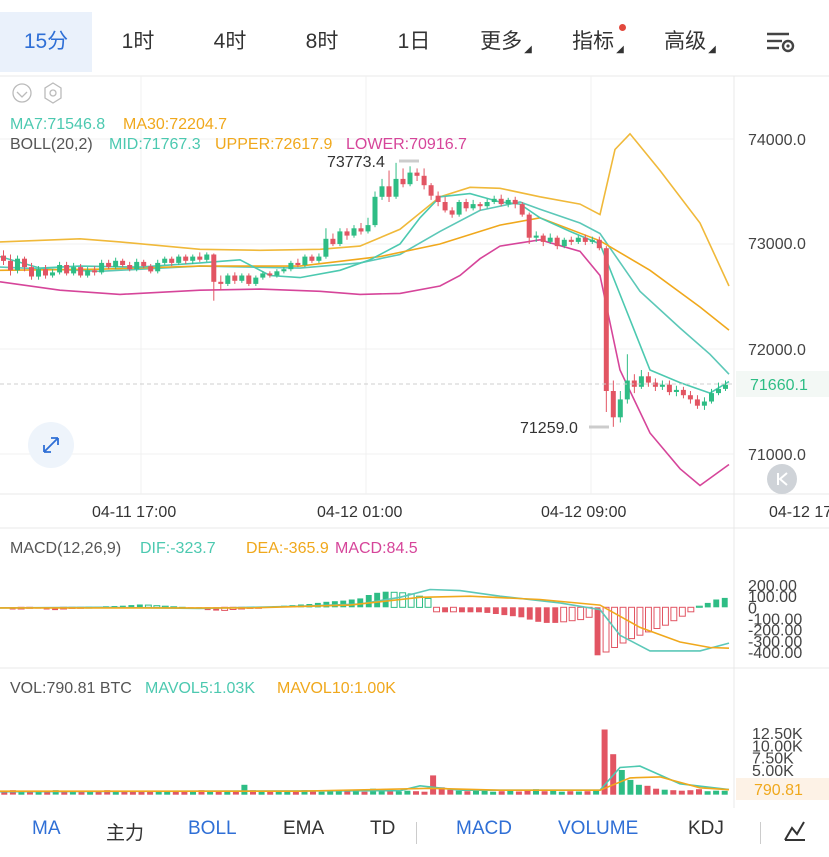  I want to click on indicator-macd: MACD, so click(484, 828).